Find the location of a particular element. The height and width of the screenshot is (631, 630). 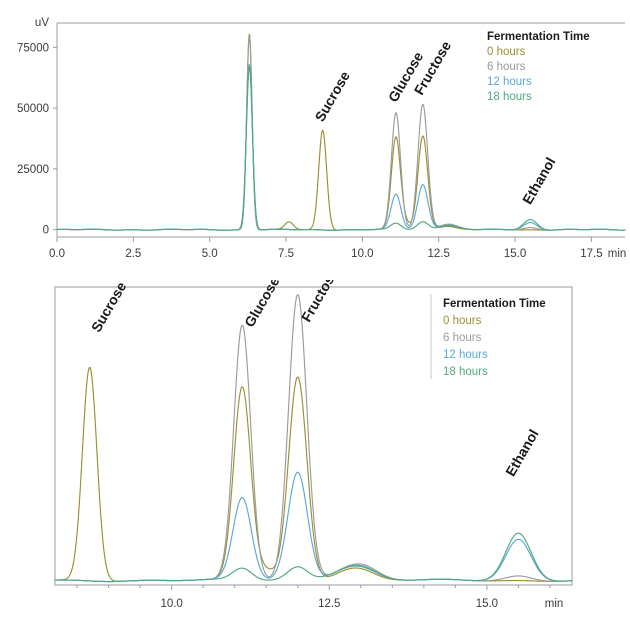

y-tick-label: 75000 is located at coordinates (33, 48).